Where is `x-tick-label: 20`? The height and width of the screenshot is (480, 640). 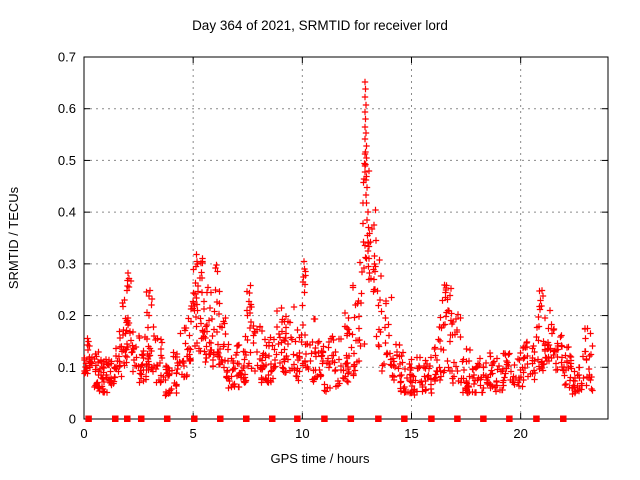 x-tick-label: 20 is located at coordinates (520, 433).